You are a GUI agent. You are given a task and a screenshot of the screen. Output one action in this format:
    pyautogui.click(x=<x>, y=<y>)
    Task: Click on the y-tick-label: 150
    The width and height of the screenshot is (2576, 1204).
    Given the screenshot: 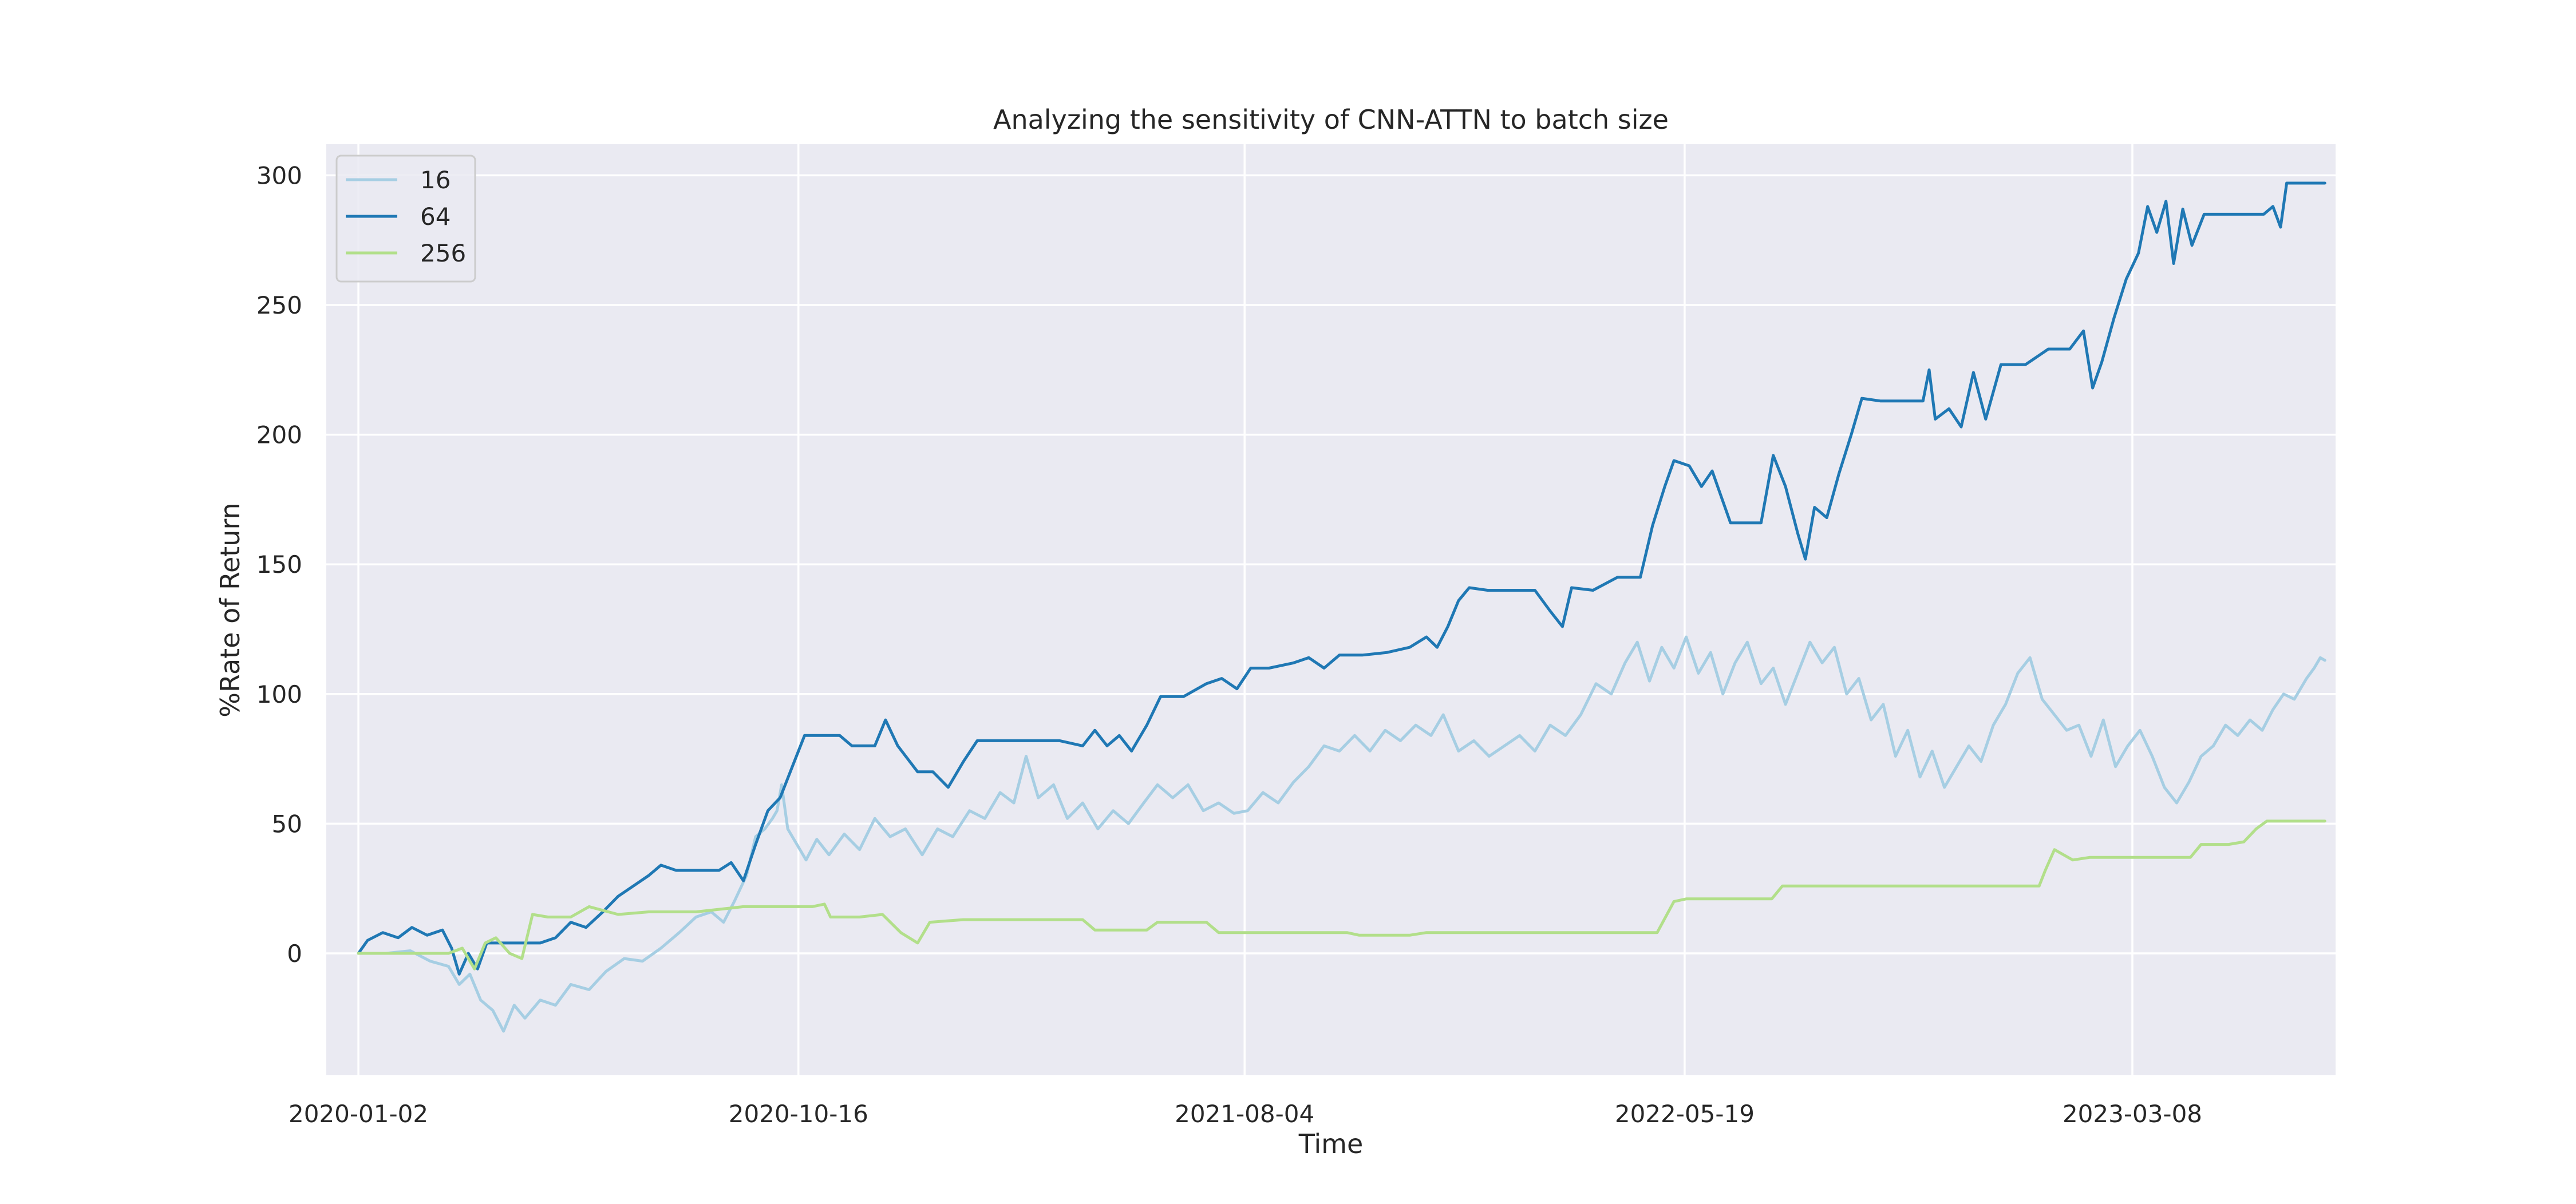 What is the action you would take?
    pyautogui.click(x=279, y=564)
    